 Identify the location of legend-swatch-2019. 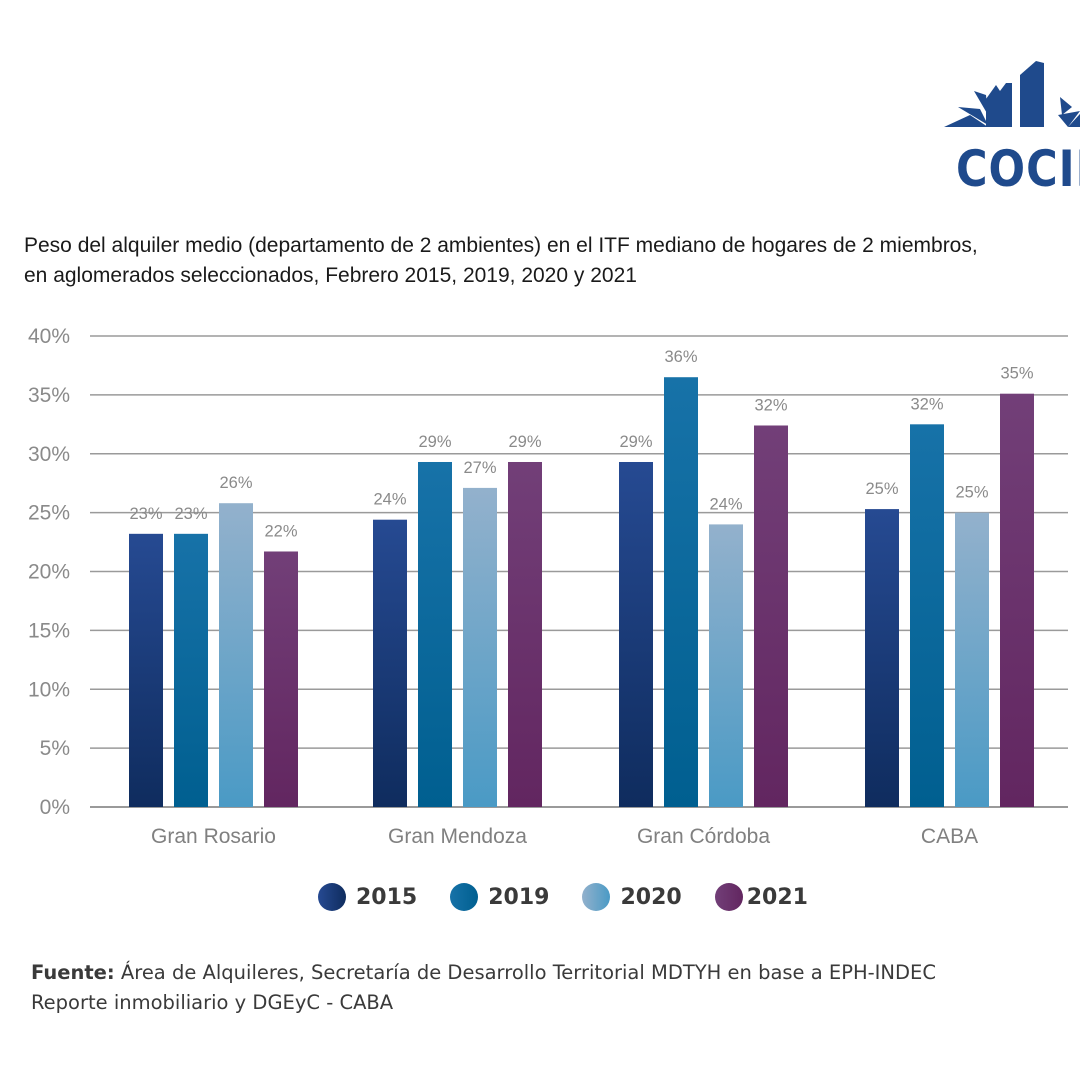
(464, 897).